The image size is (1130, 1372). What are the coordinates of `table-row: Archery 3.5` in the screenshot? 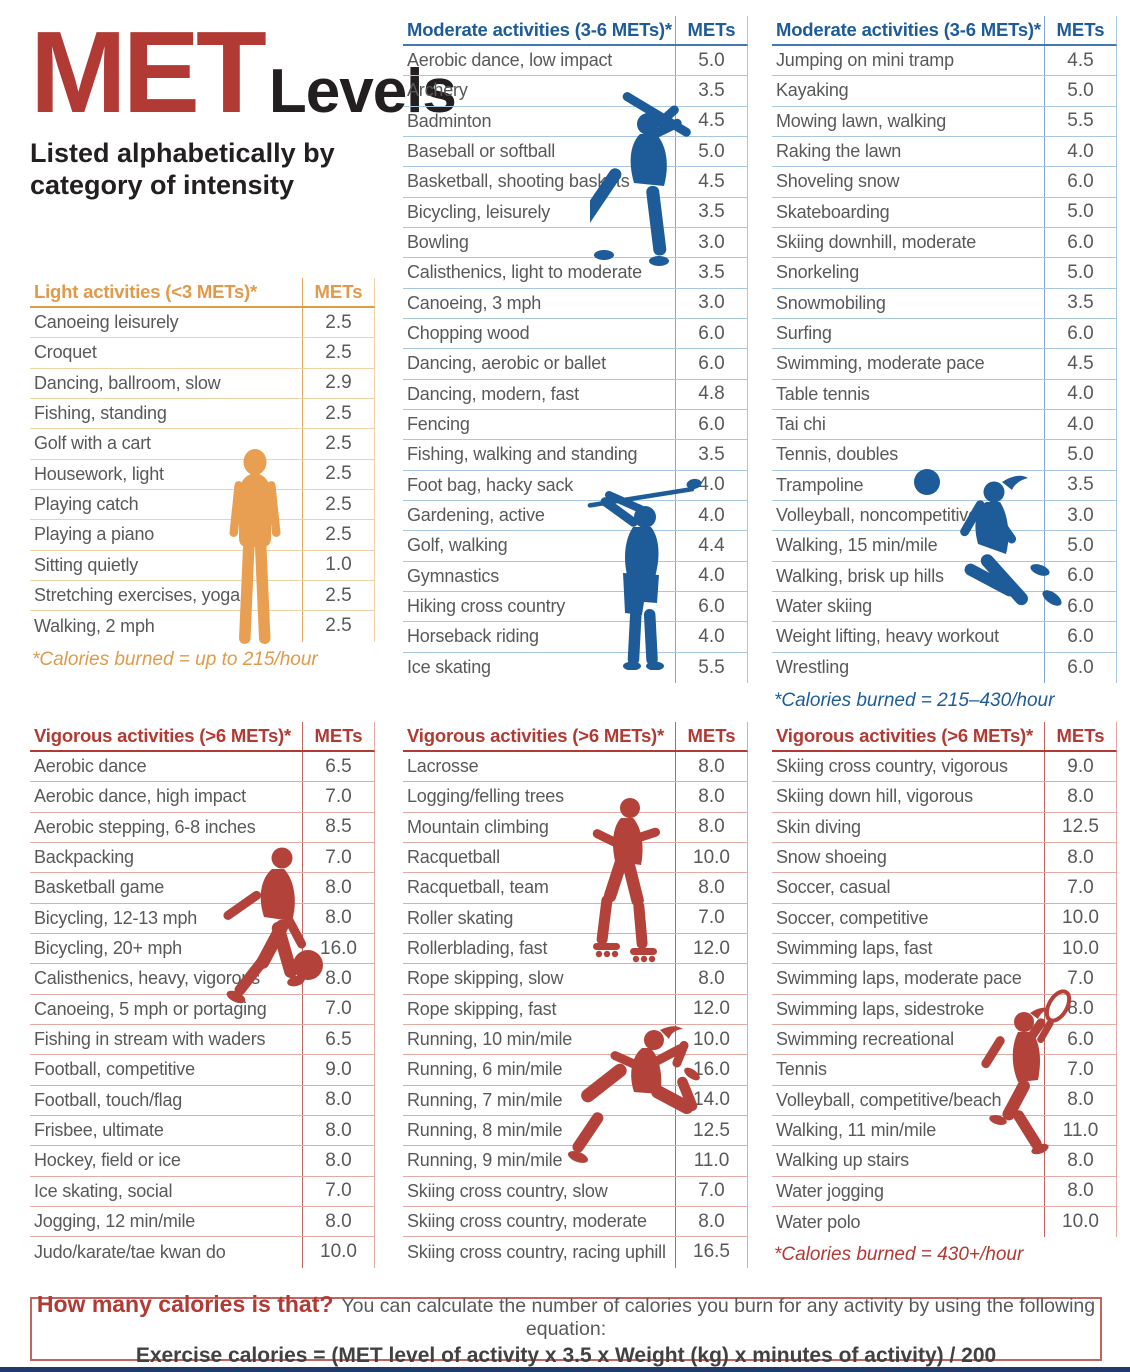 It's located at (575, 91).